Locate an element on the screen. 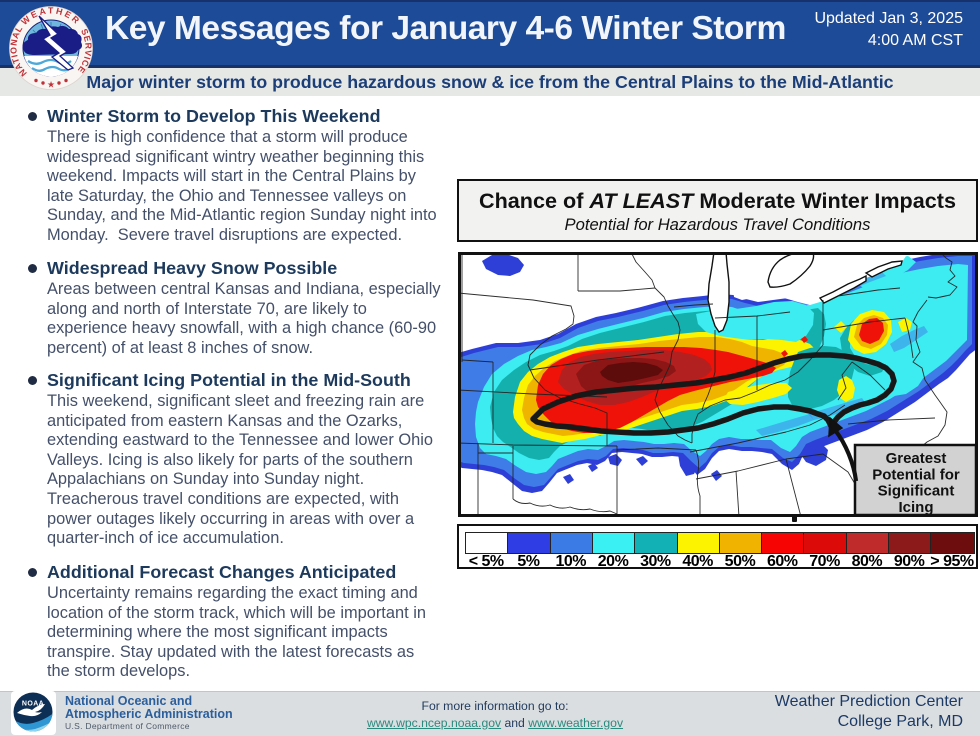  svg-text: NOAA is located at coordinates (33, 704).